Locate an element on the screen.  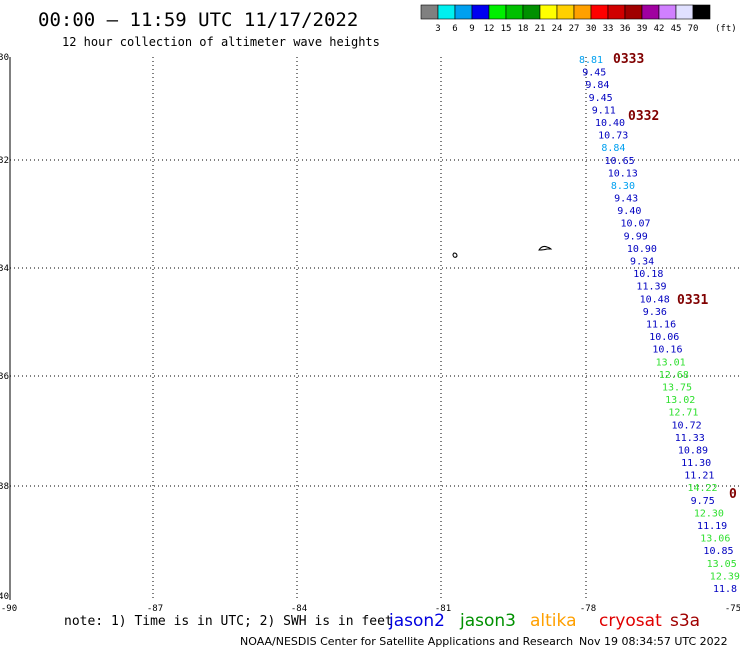
track-time-label: 0333 is located at coordinates (628, 59).